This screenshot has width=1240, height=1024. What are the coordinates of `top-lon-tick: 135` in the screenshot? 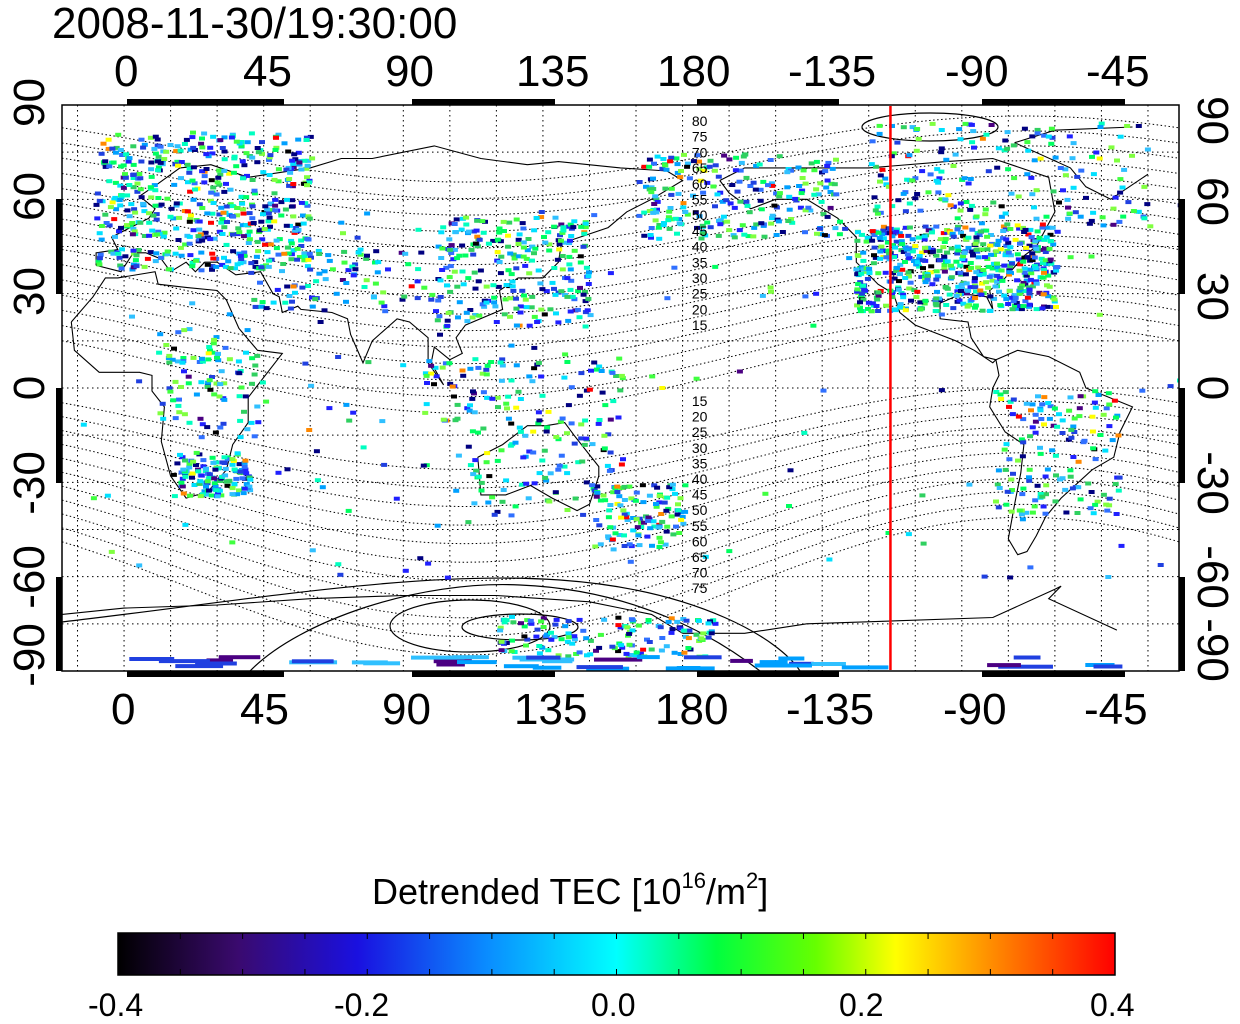 It's located at (553, 71).